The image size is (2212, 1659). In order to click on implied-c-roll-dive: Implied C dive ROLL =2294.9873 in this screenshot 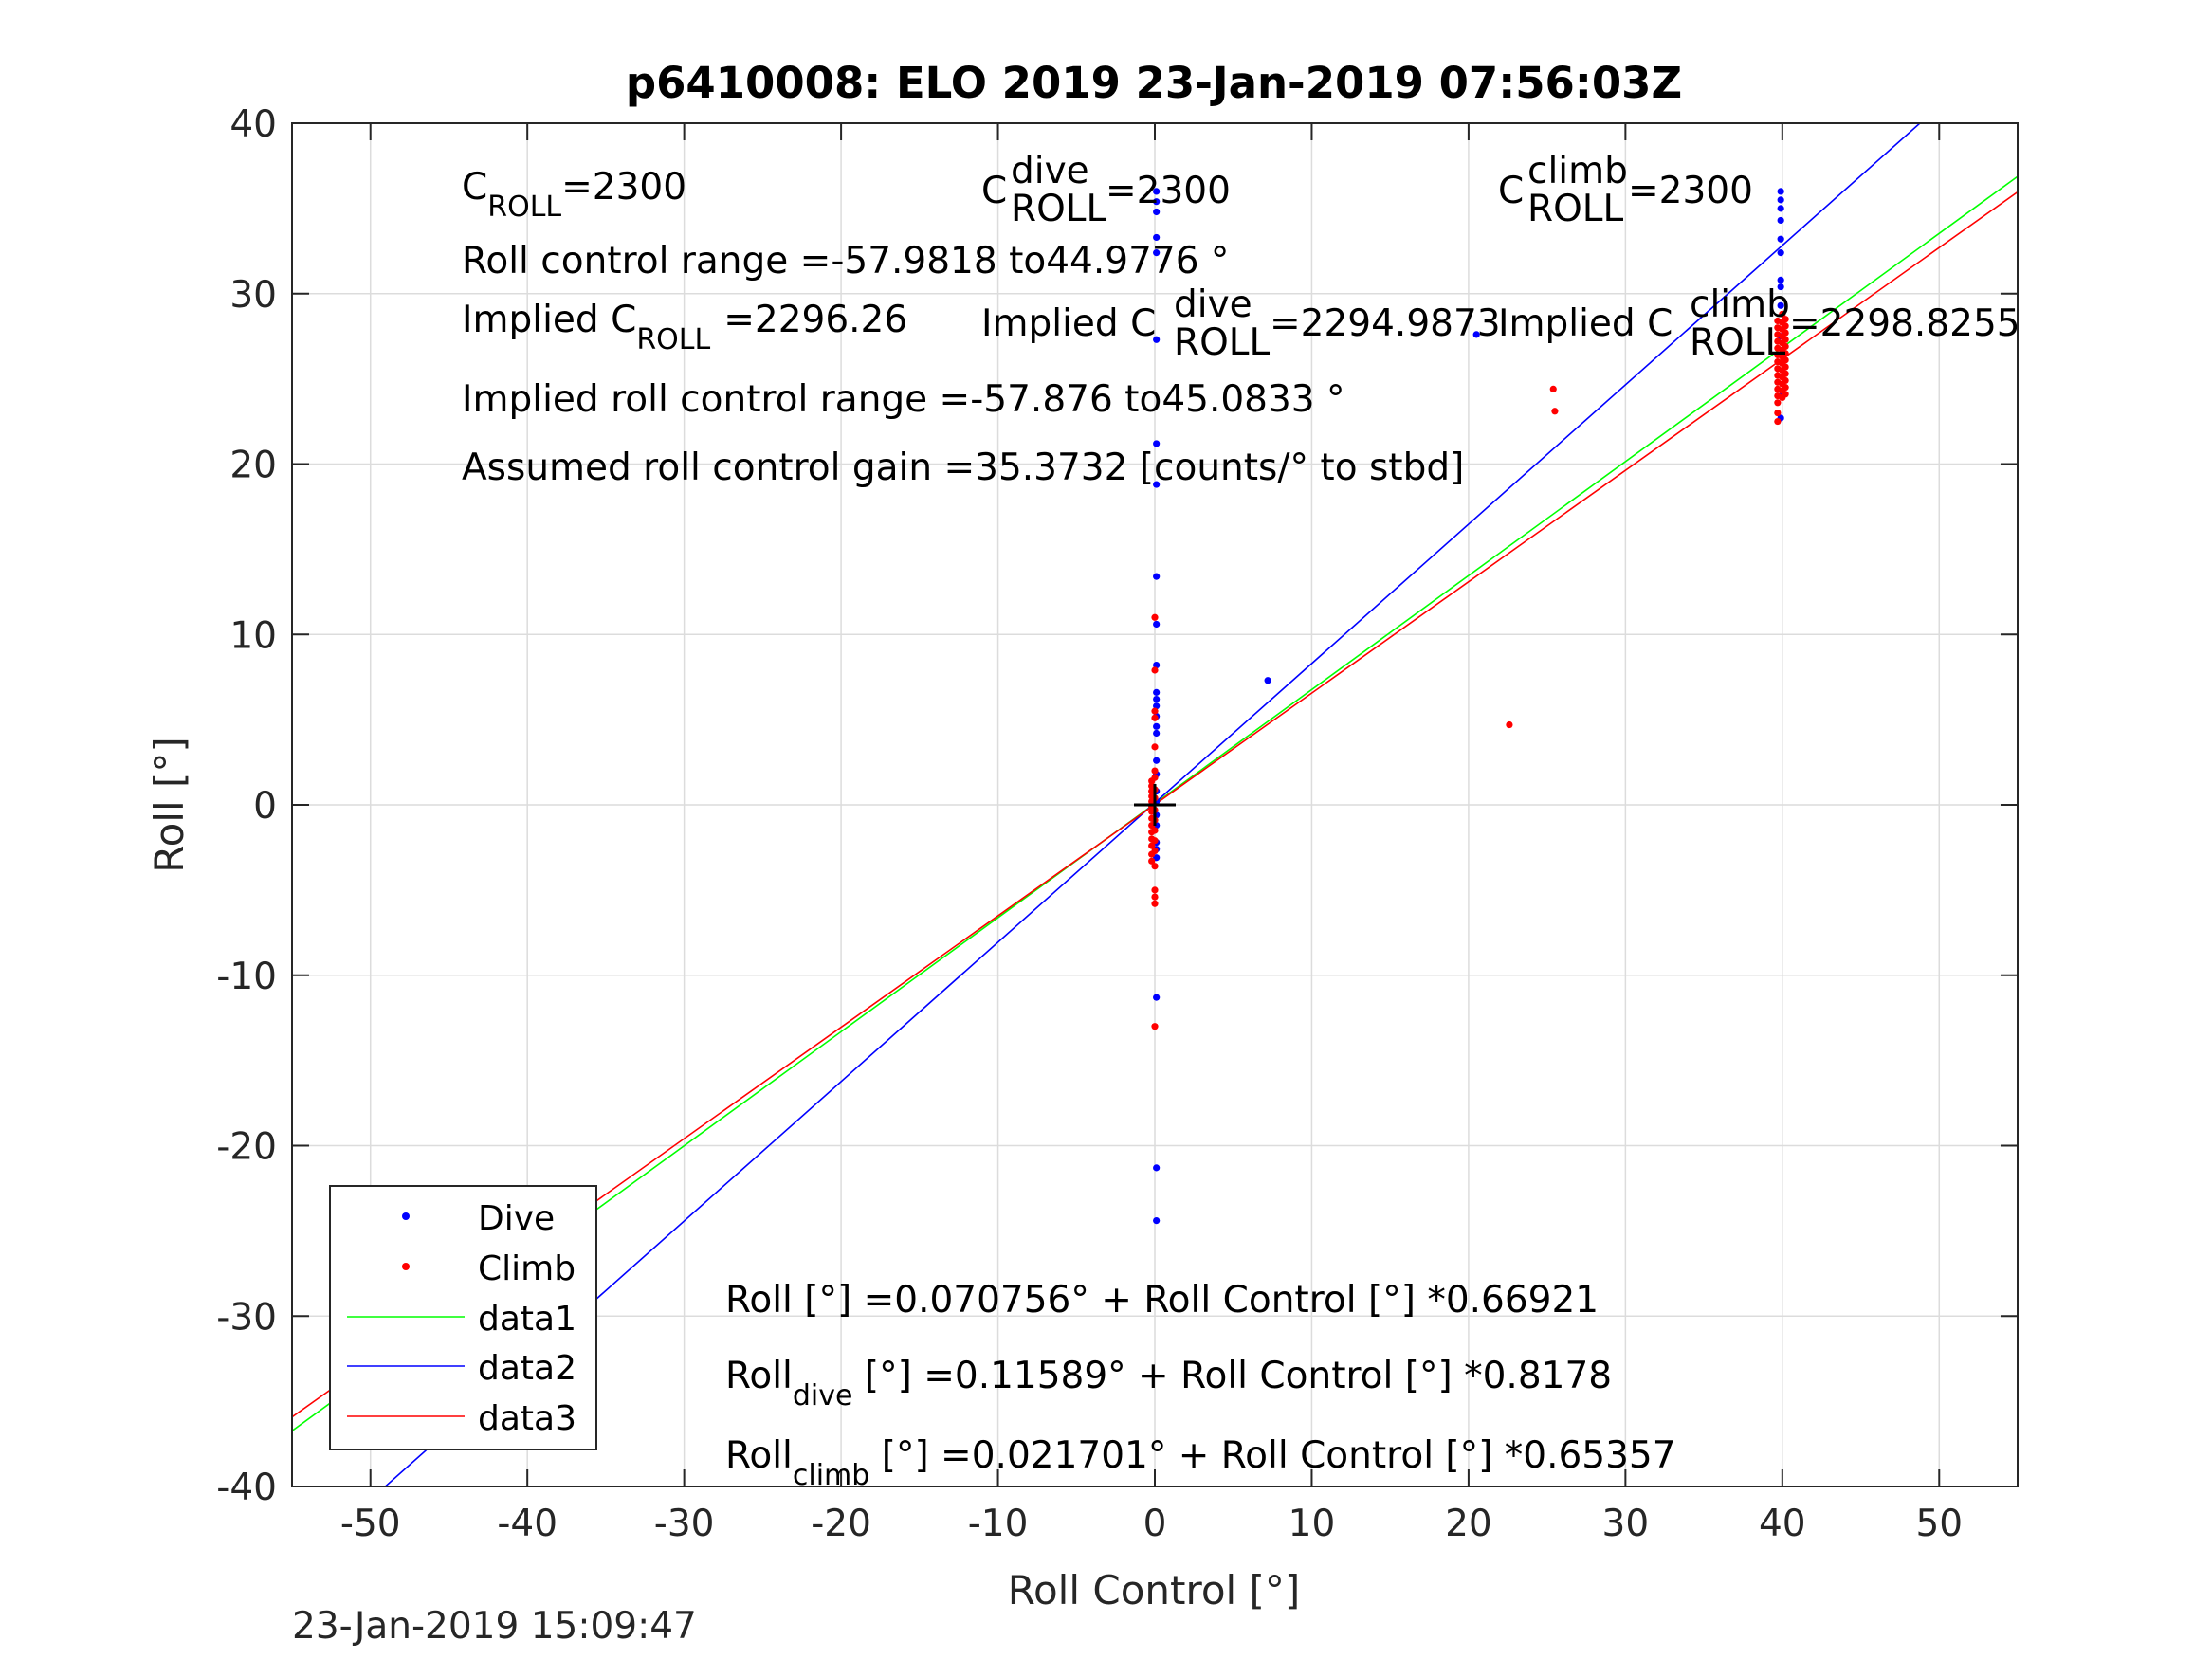, I will do `click(1241, 323)`.